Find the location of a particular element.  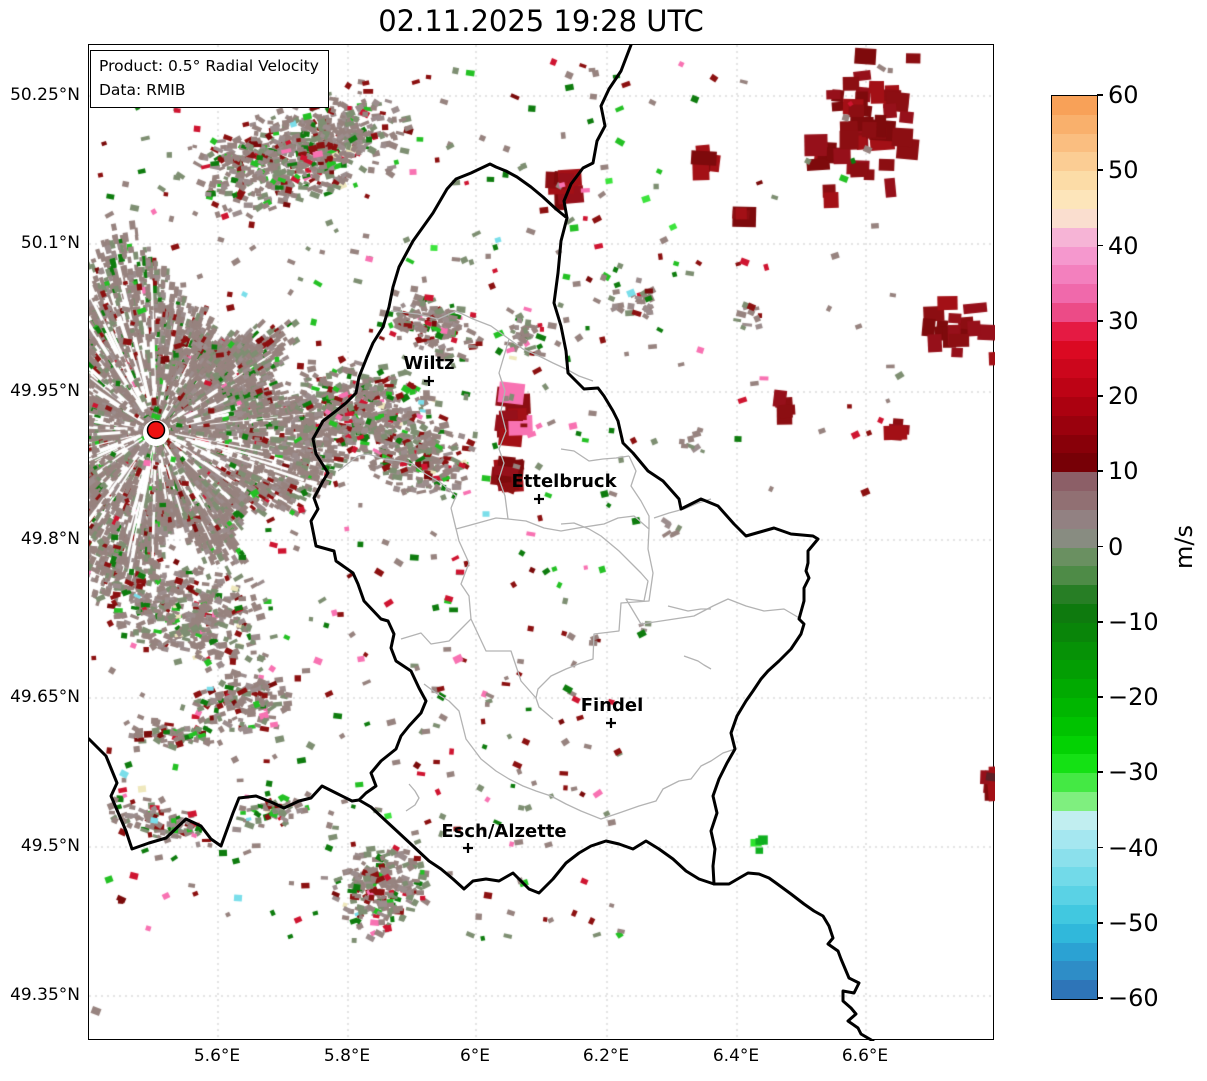

colorbar-tick-label: 0 is located at coordinates (1116, 546).